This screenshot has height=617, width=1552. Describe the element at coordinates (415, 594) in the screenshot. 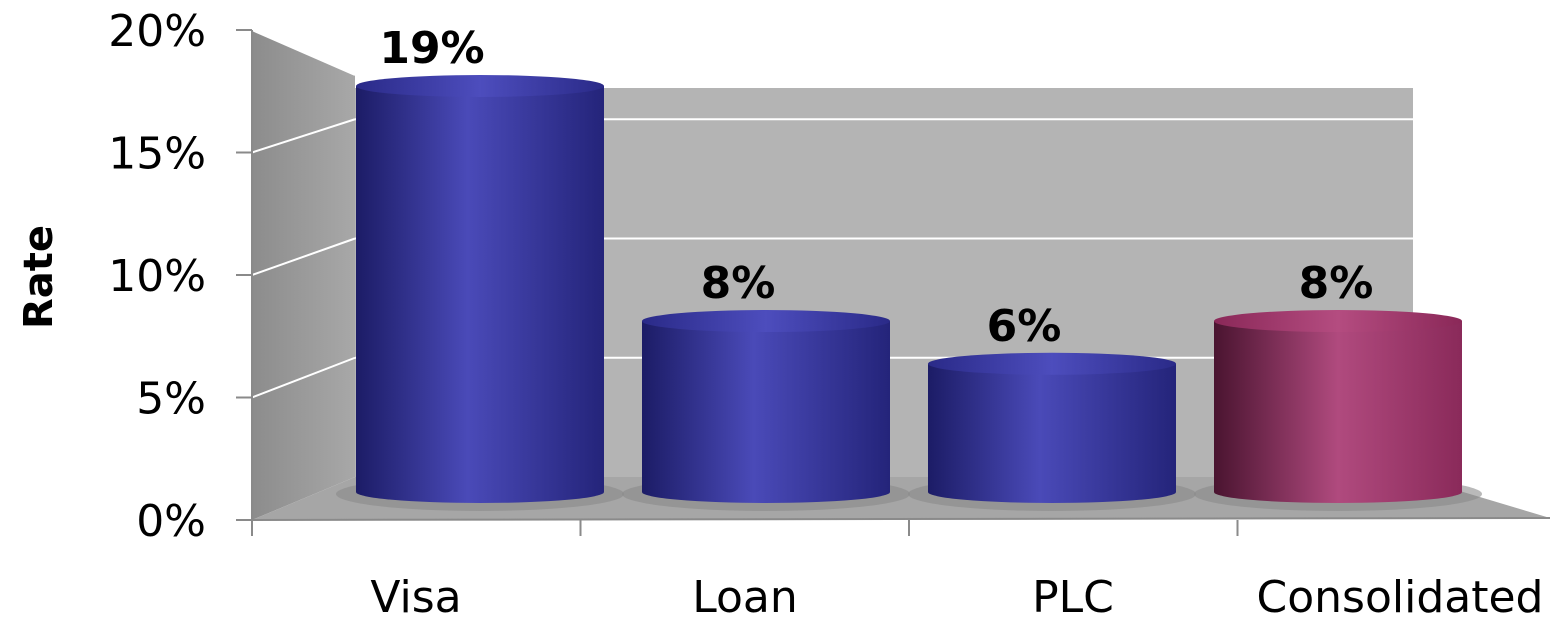

I see `x-tick-label: Visa` at that location.